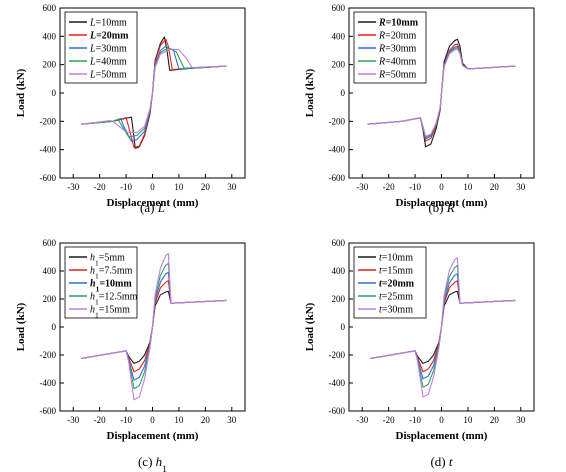 Image resolution: width=566 pixels, height=472 pixels. I want to click on legend-label: t=15mm, so click(396, 271).